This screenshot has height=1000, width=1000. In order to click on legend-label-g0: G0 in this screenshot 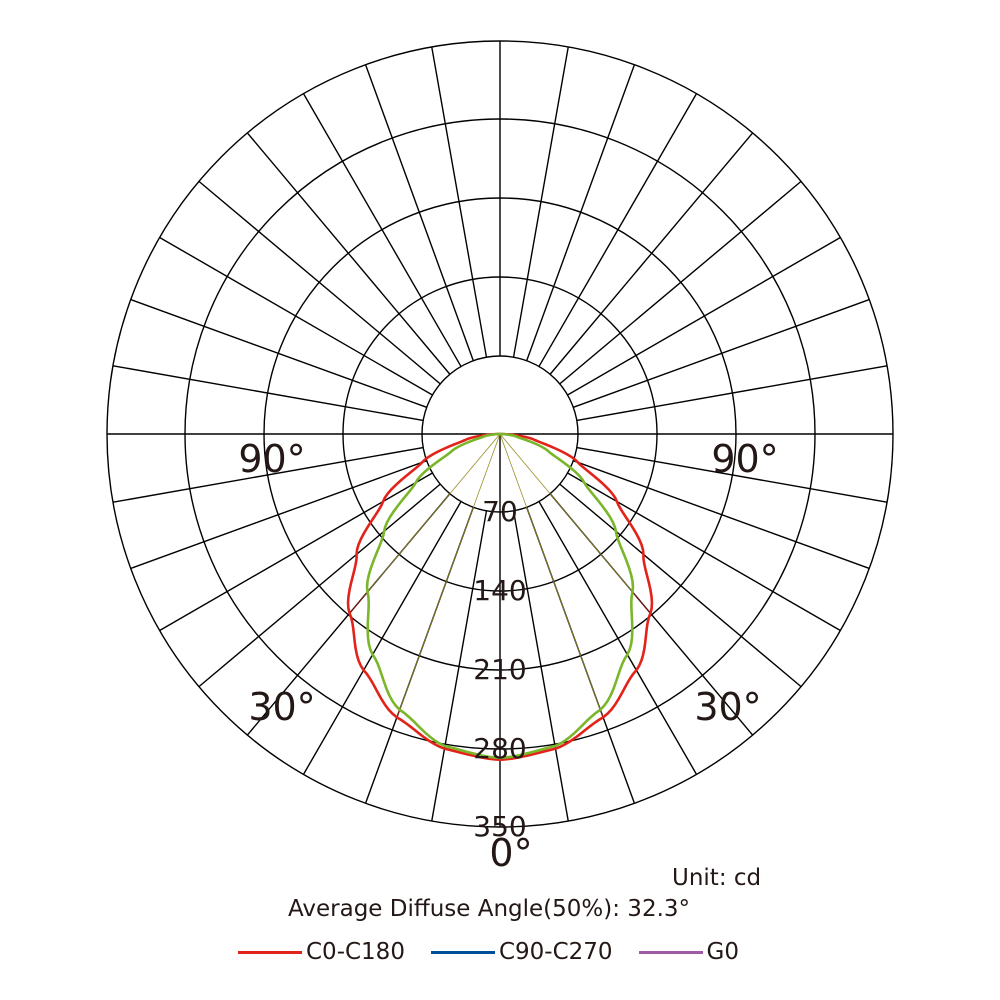, I will do `click(723, 952)`.